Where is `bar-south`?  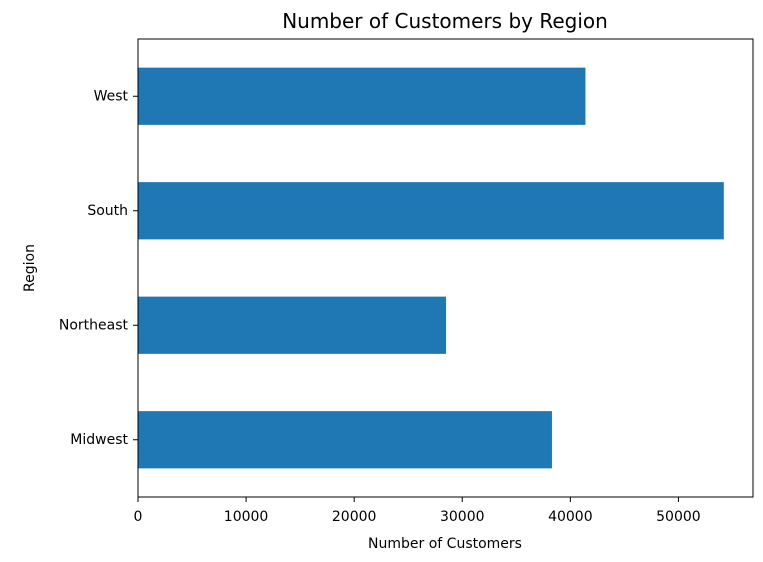
bar-south is located at coordinates (431, 211).